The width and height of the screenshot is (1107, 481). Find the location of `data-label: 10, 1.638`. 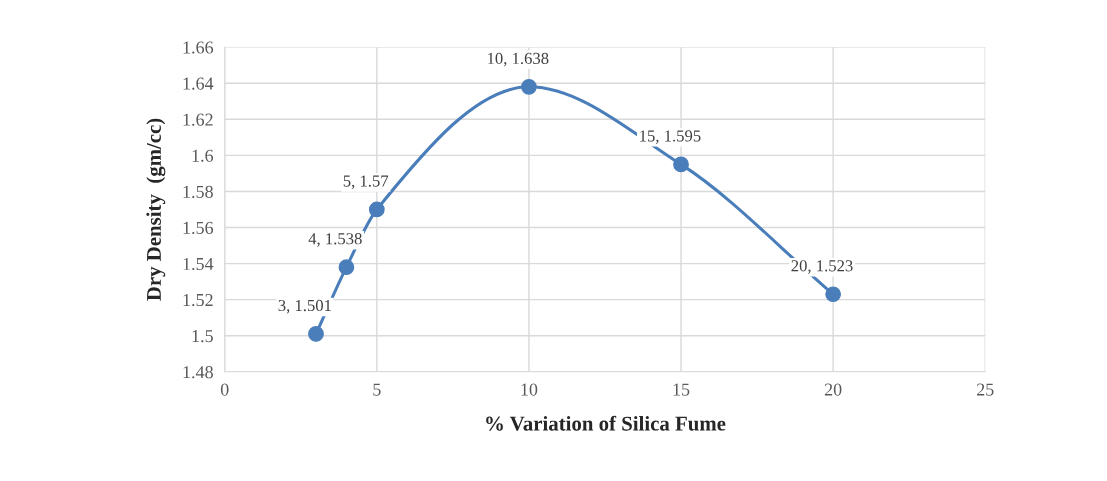

data-label: 10, 1.638 is located at coordinates (518, 59).